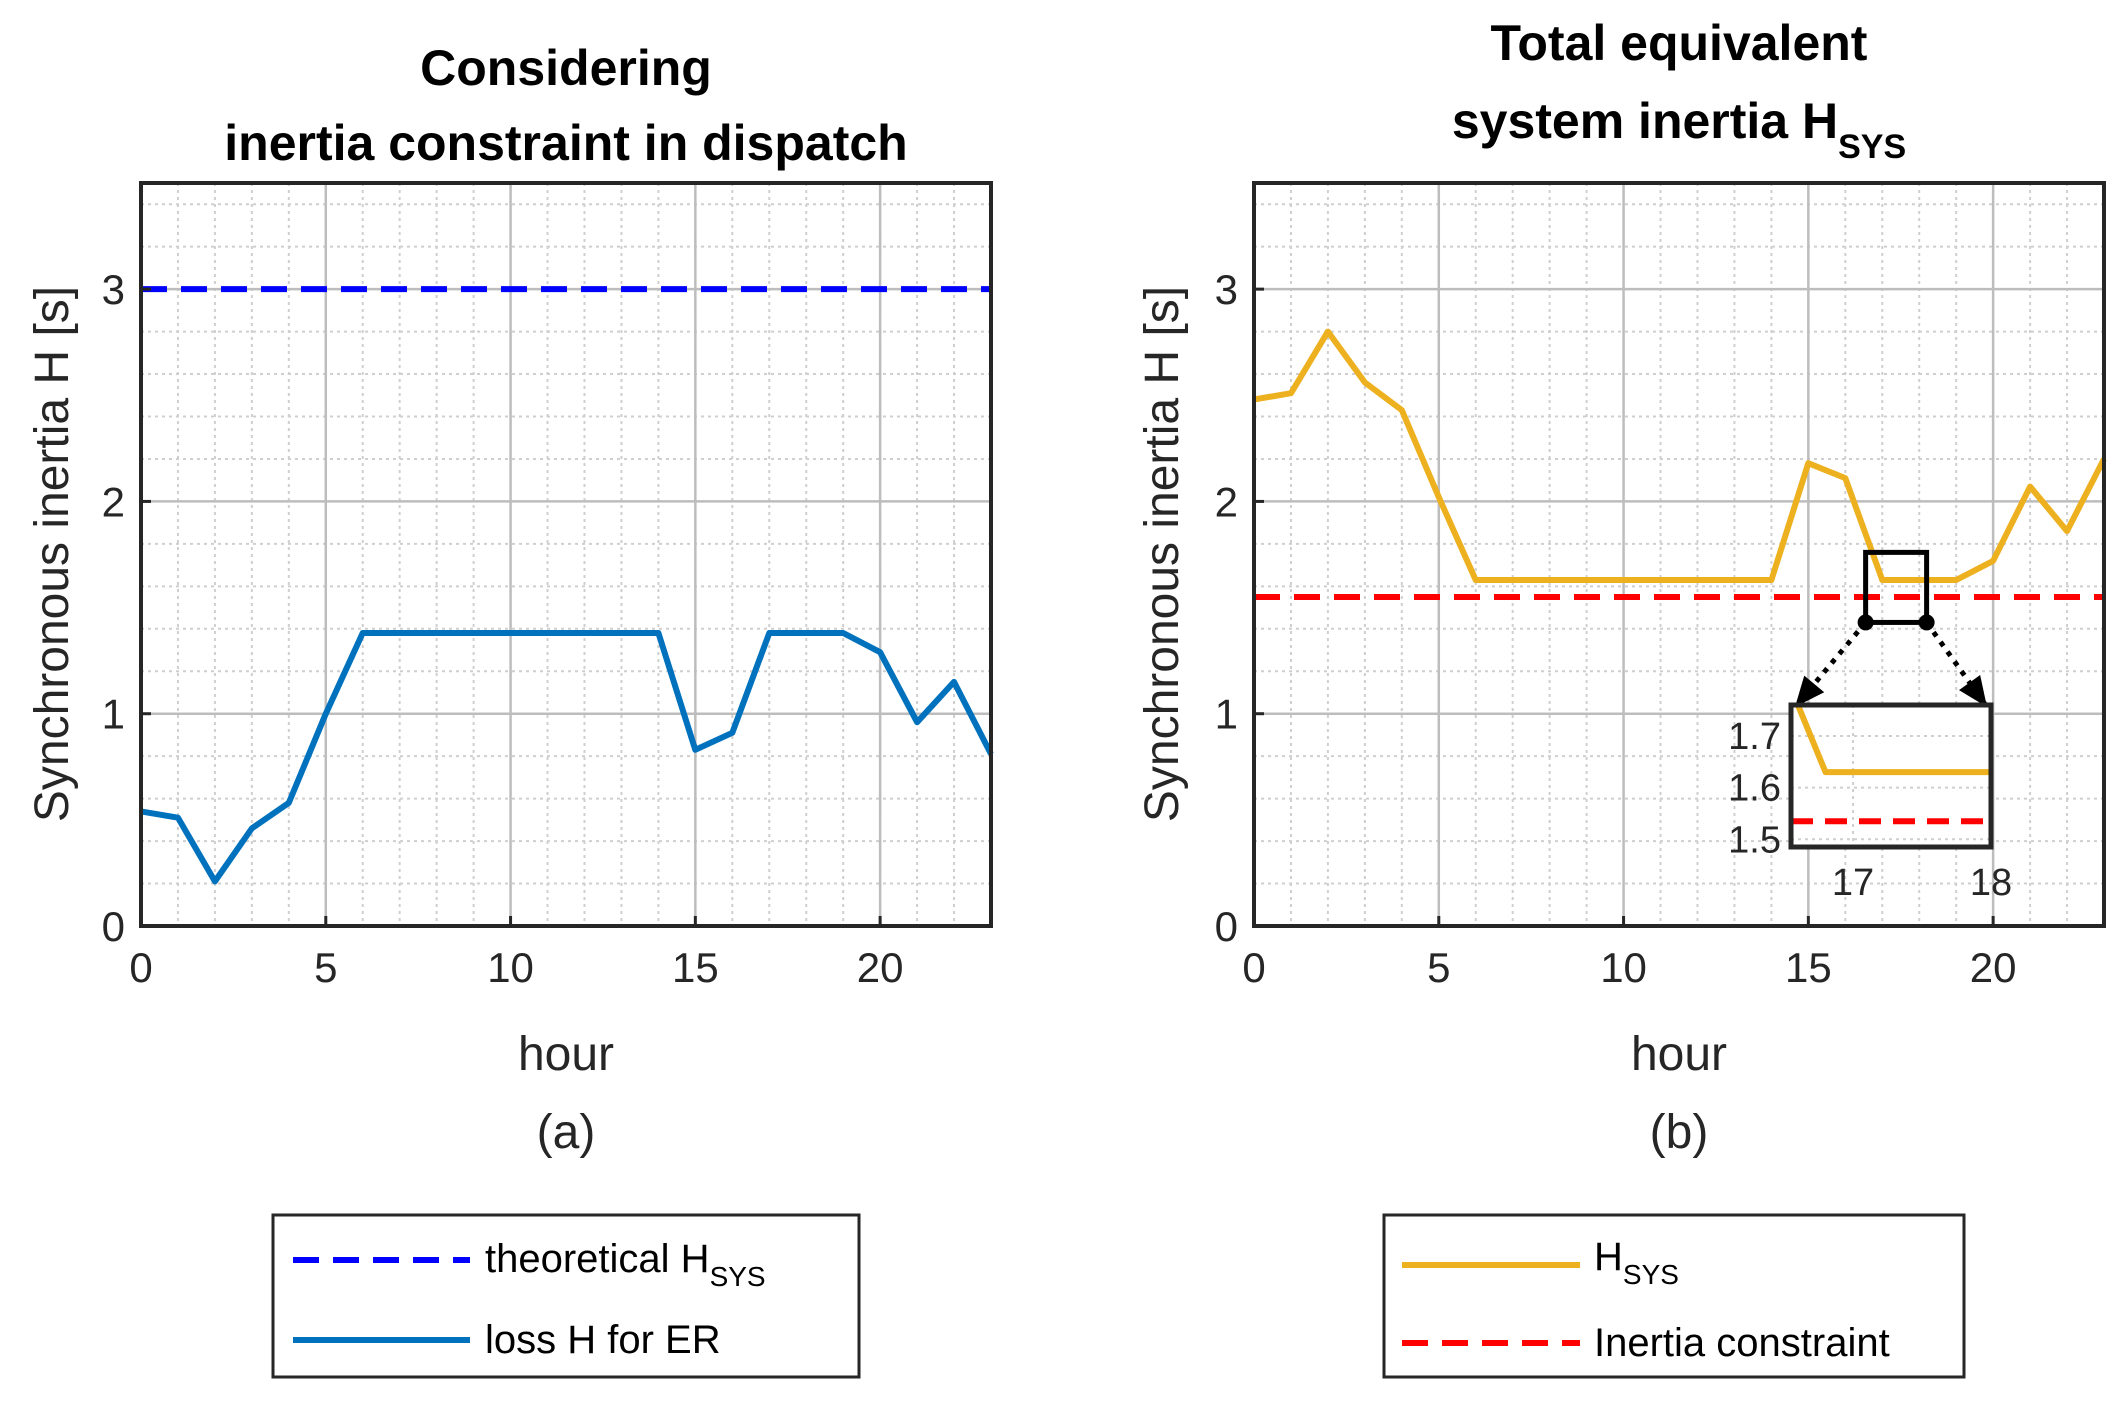 The height and width of the screenshot is (1405, 2127). I want to click on legend-label-hsys-sub: SYS, so click(1651, 1274).